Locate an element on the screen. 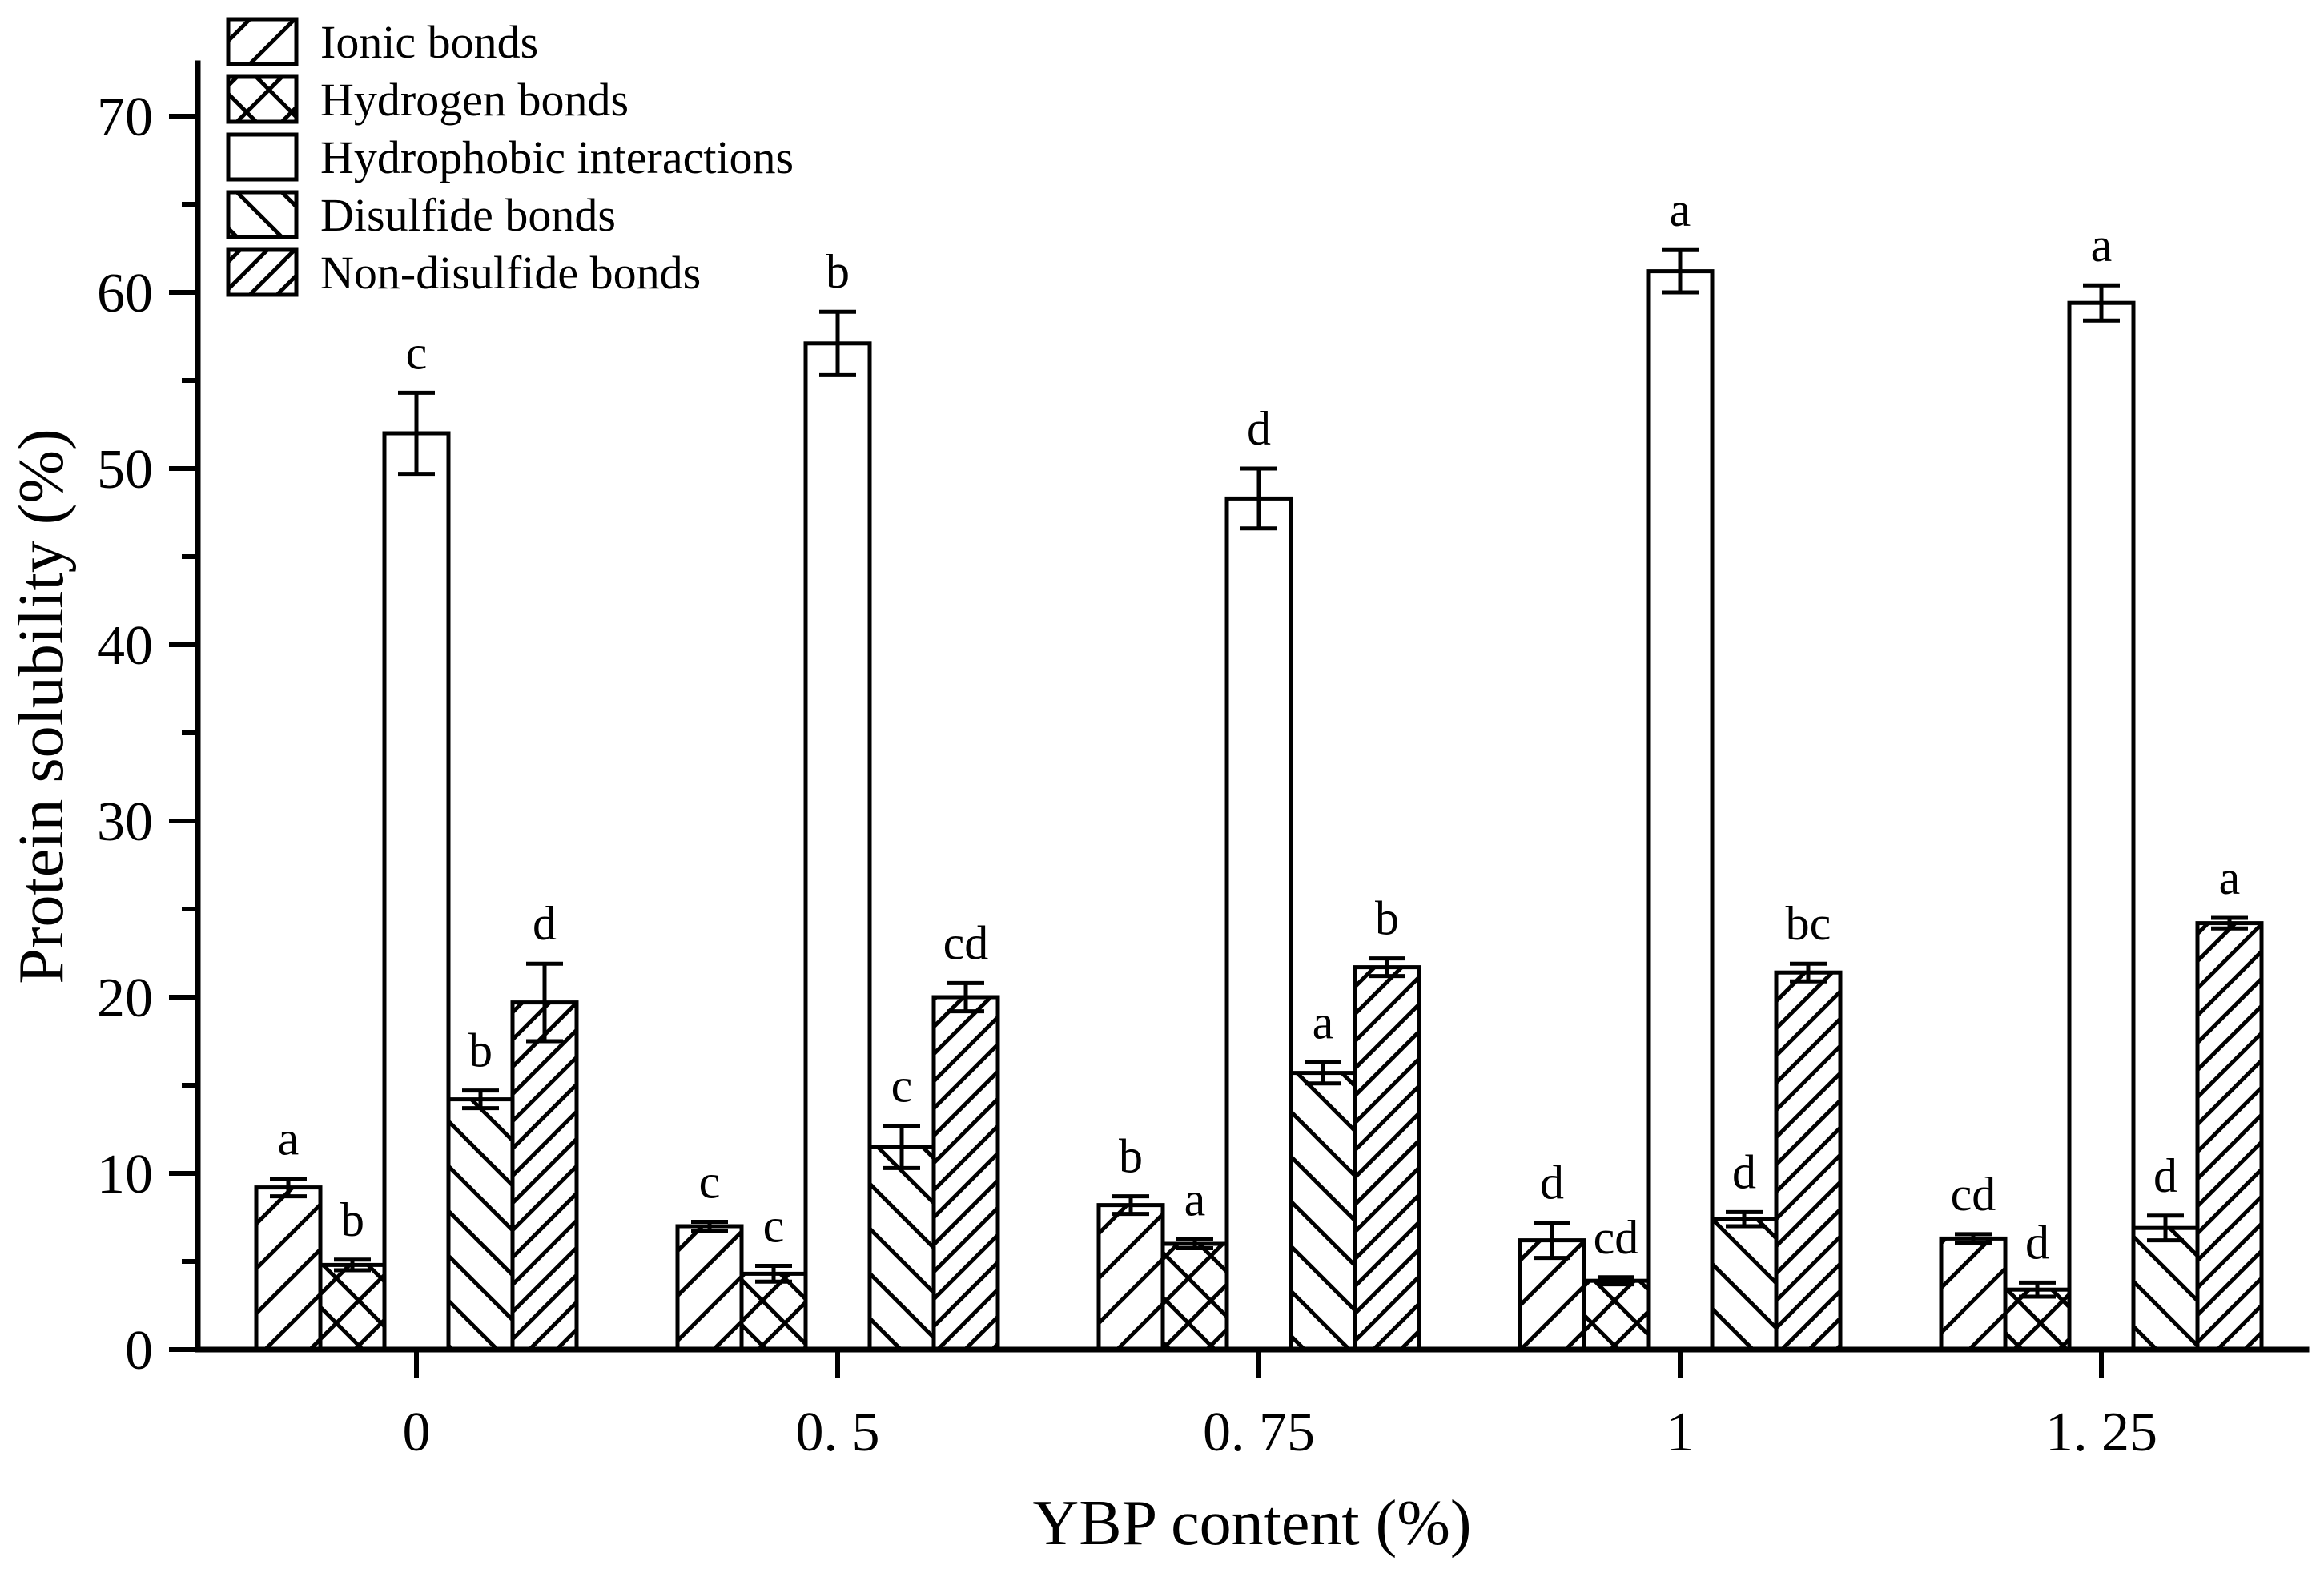 The height and width of the screenshot is (1573, 2324). x-tick-label: 0. 75 is located at coordinates (1259, 1432).